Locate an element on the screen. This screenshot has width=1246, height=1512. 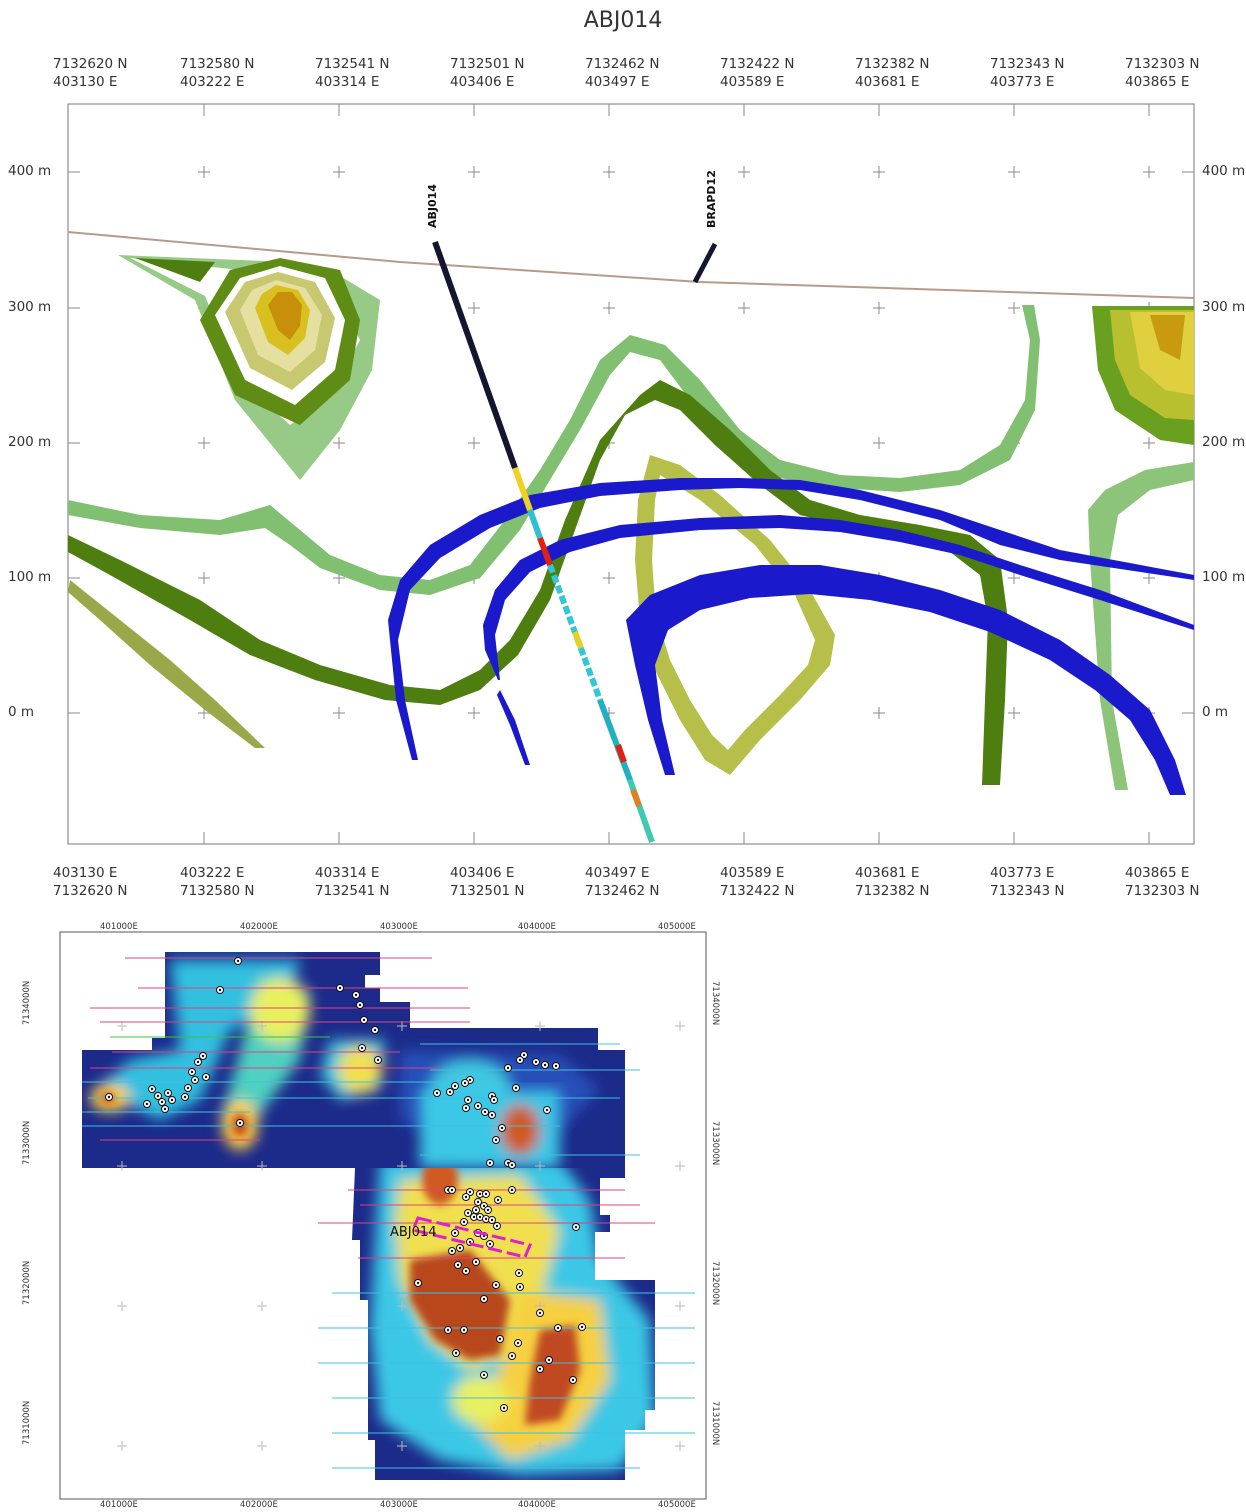
map-easting-tick-bottom: 405000E is located at coordinates (677, 1505).